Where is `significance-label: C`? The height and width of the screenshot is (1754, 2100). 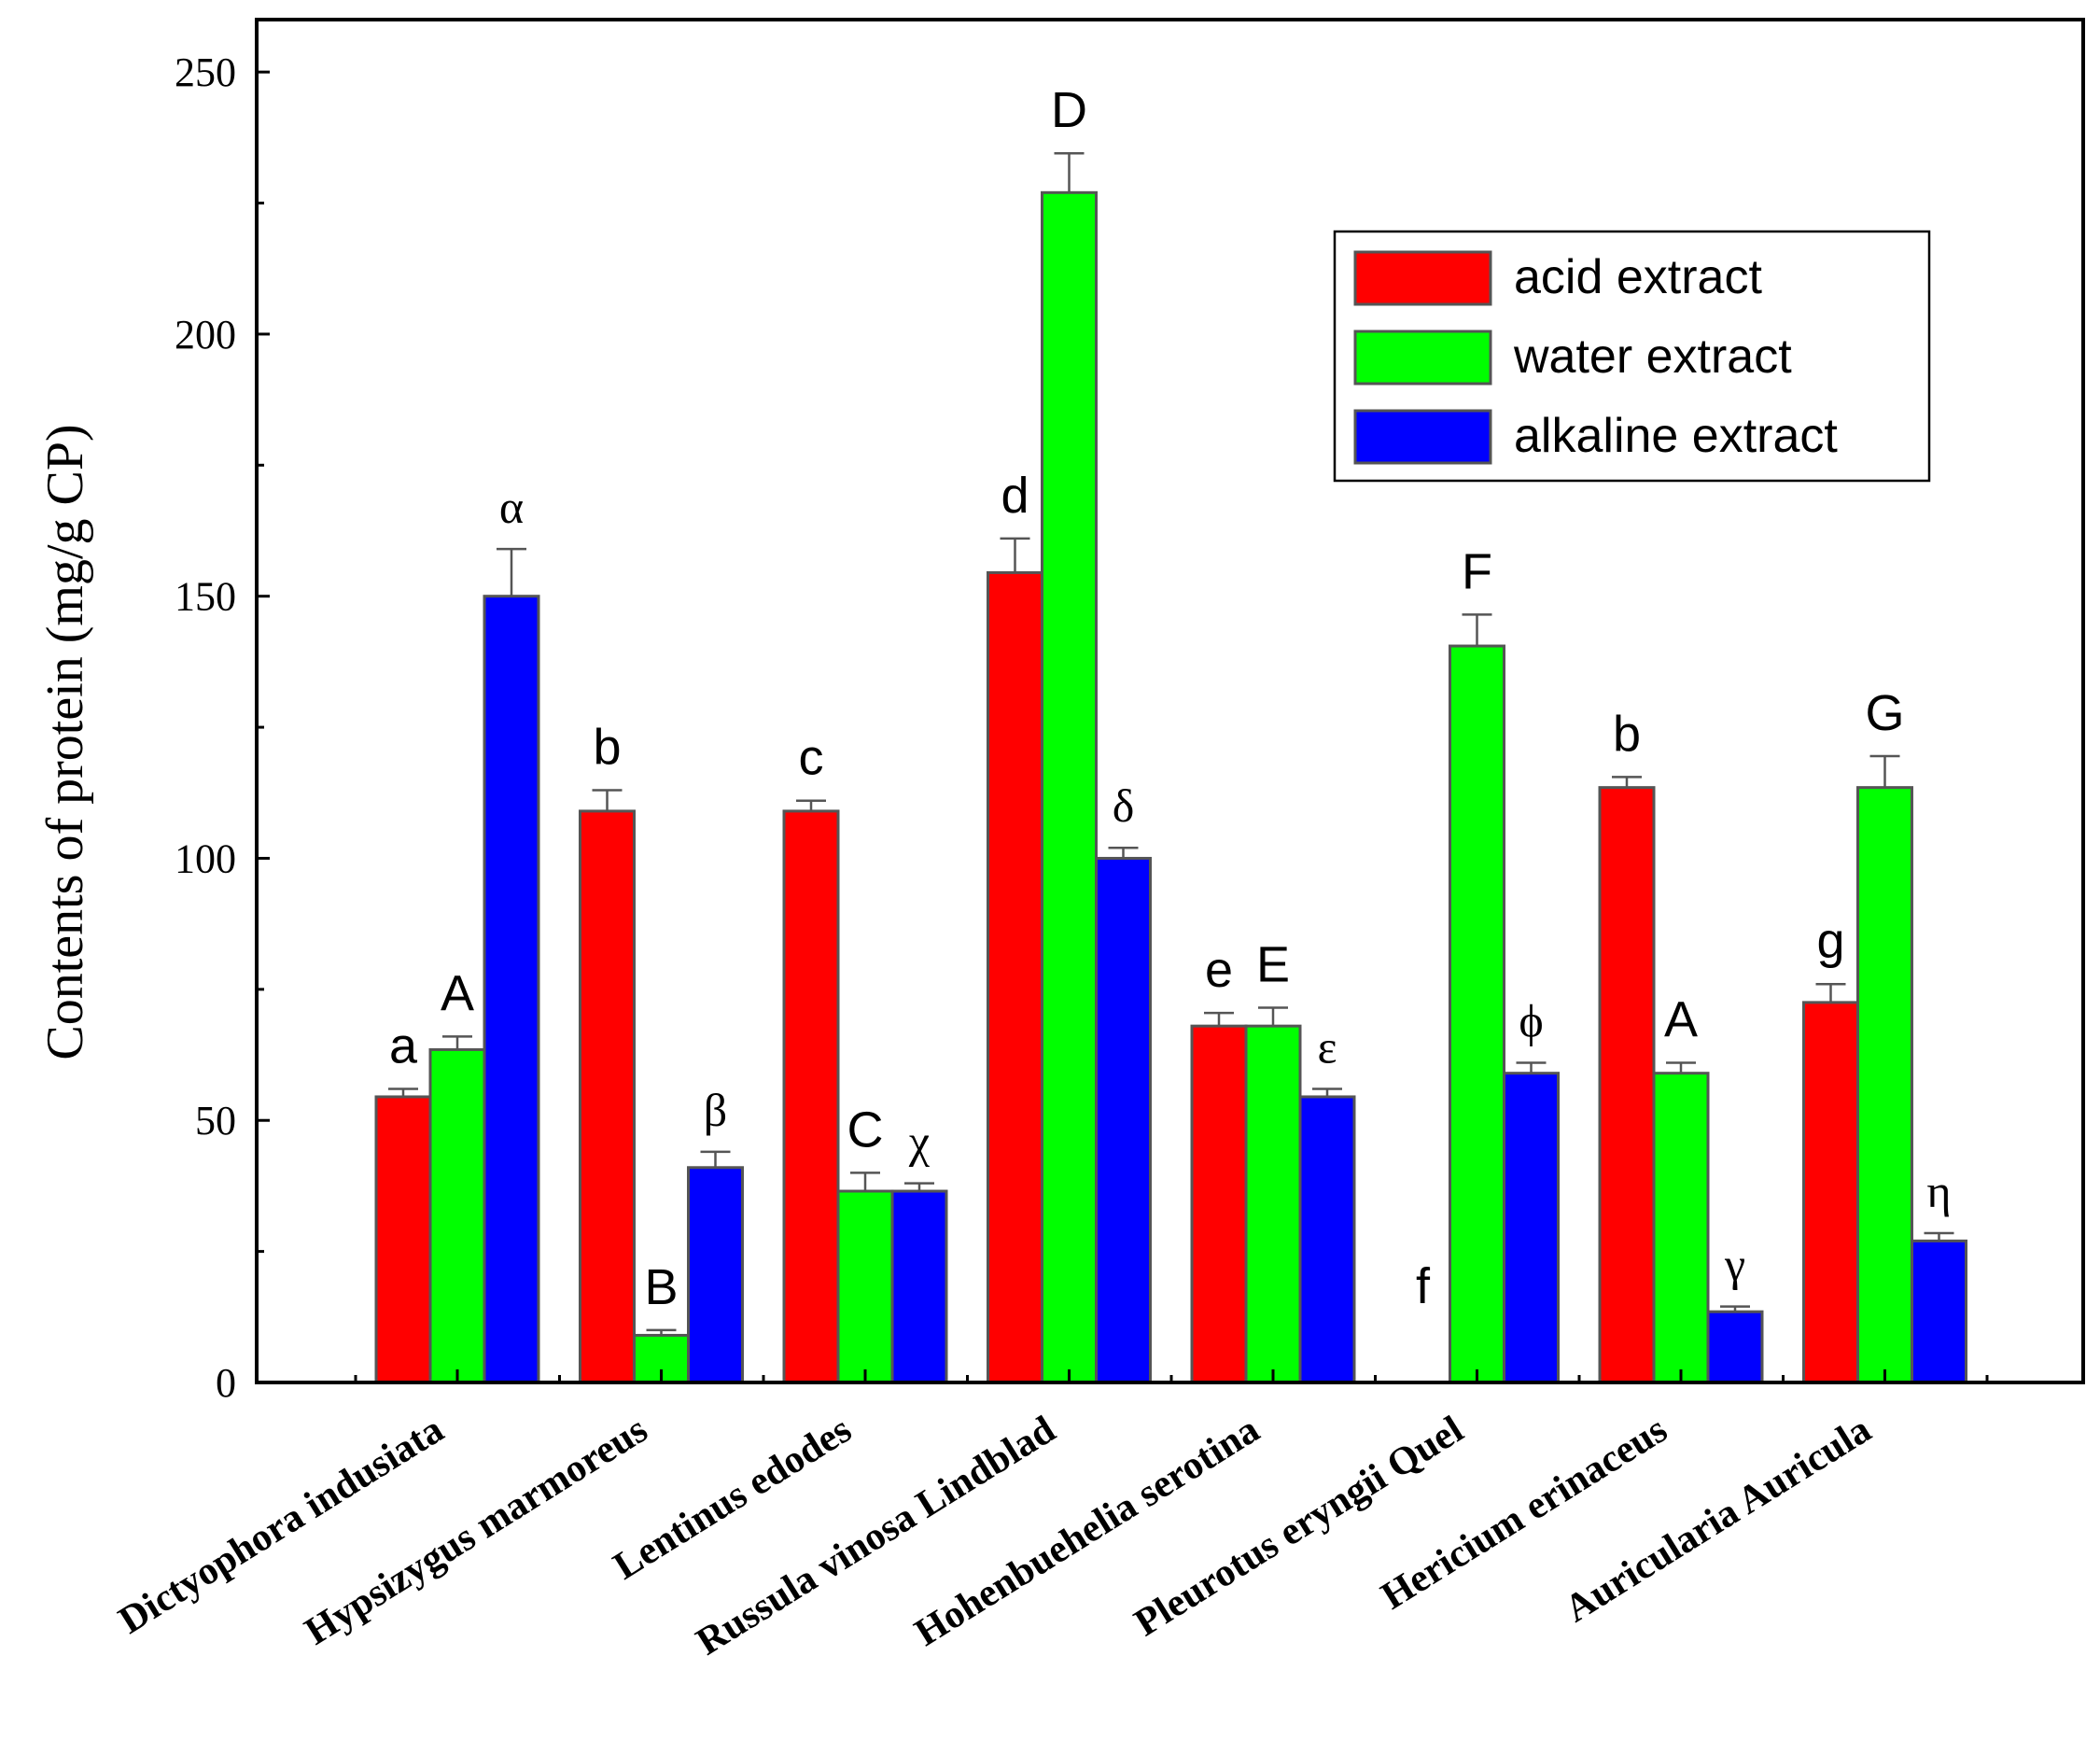 significance-label: C is located at coordinates (865, 1130).